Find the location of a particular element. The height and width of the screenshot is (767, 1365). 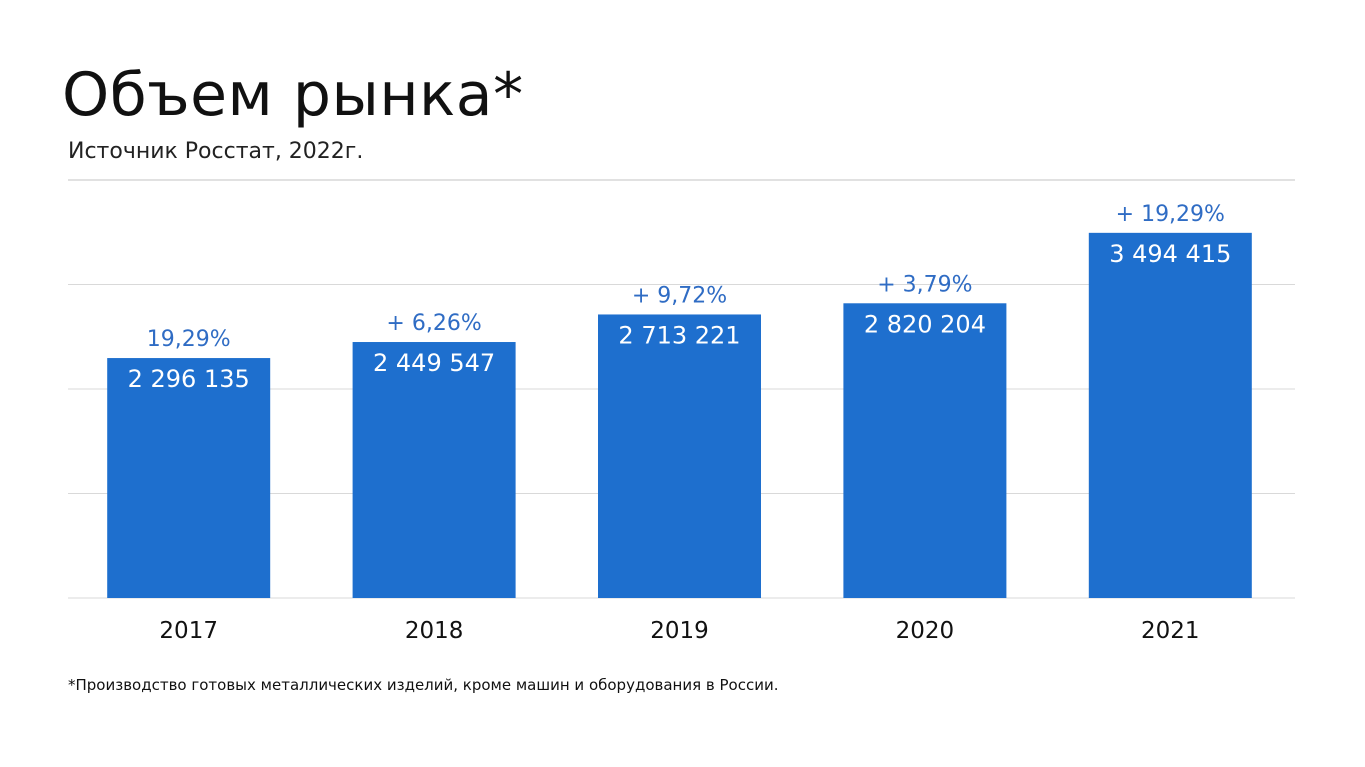

growth-label-2020: + 3,79% is located at coordinates (924, 284).